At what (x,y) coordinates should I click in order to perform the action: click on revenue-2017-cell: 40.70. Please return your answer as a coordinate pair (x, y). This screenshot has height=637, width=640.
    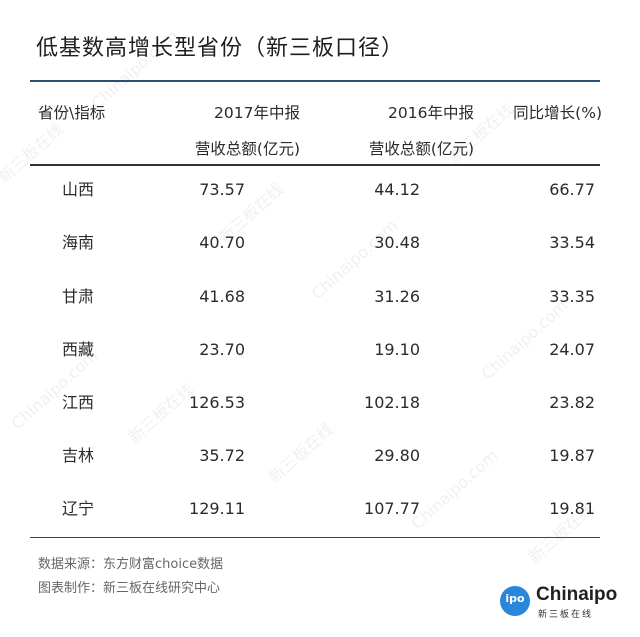
    Looking at the image, I should click on (222, 242).